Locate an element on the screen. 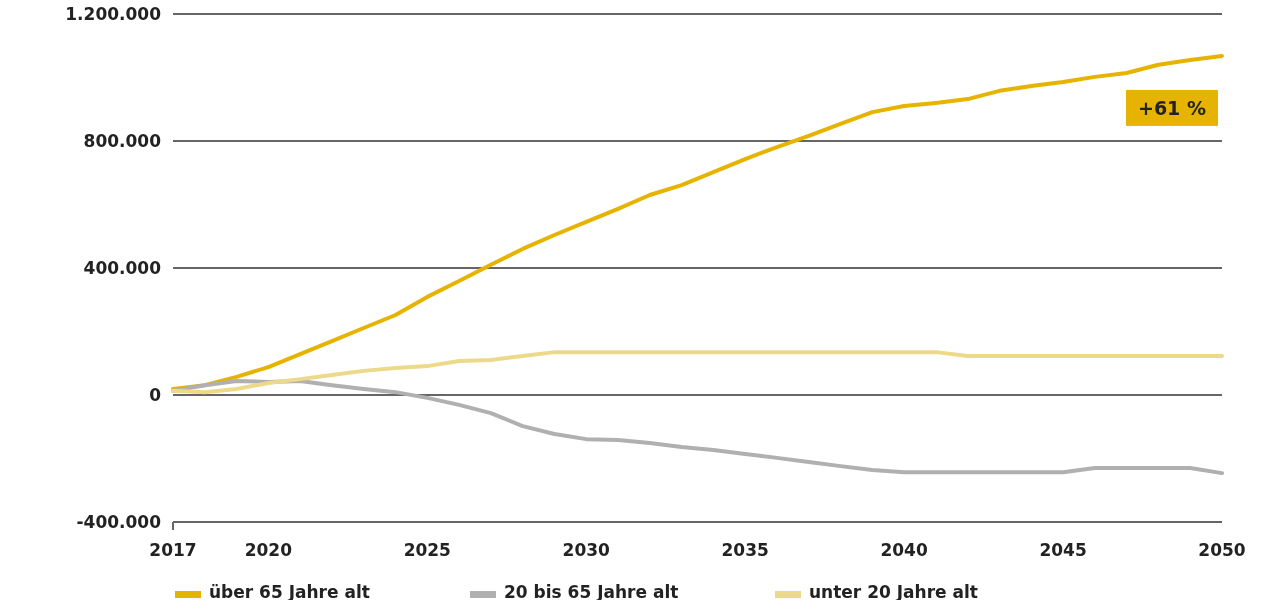  x-tick-label: 2045 is located at coordinates (1063, 550).